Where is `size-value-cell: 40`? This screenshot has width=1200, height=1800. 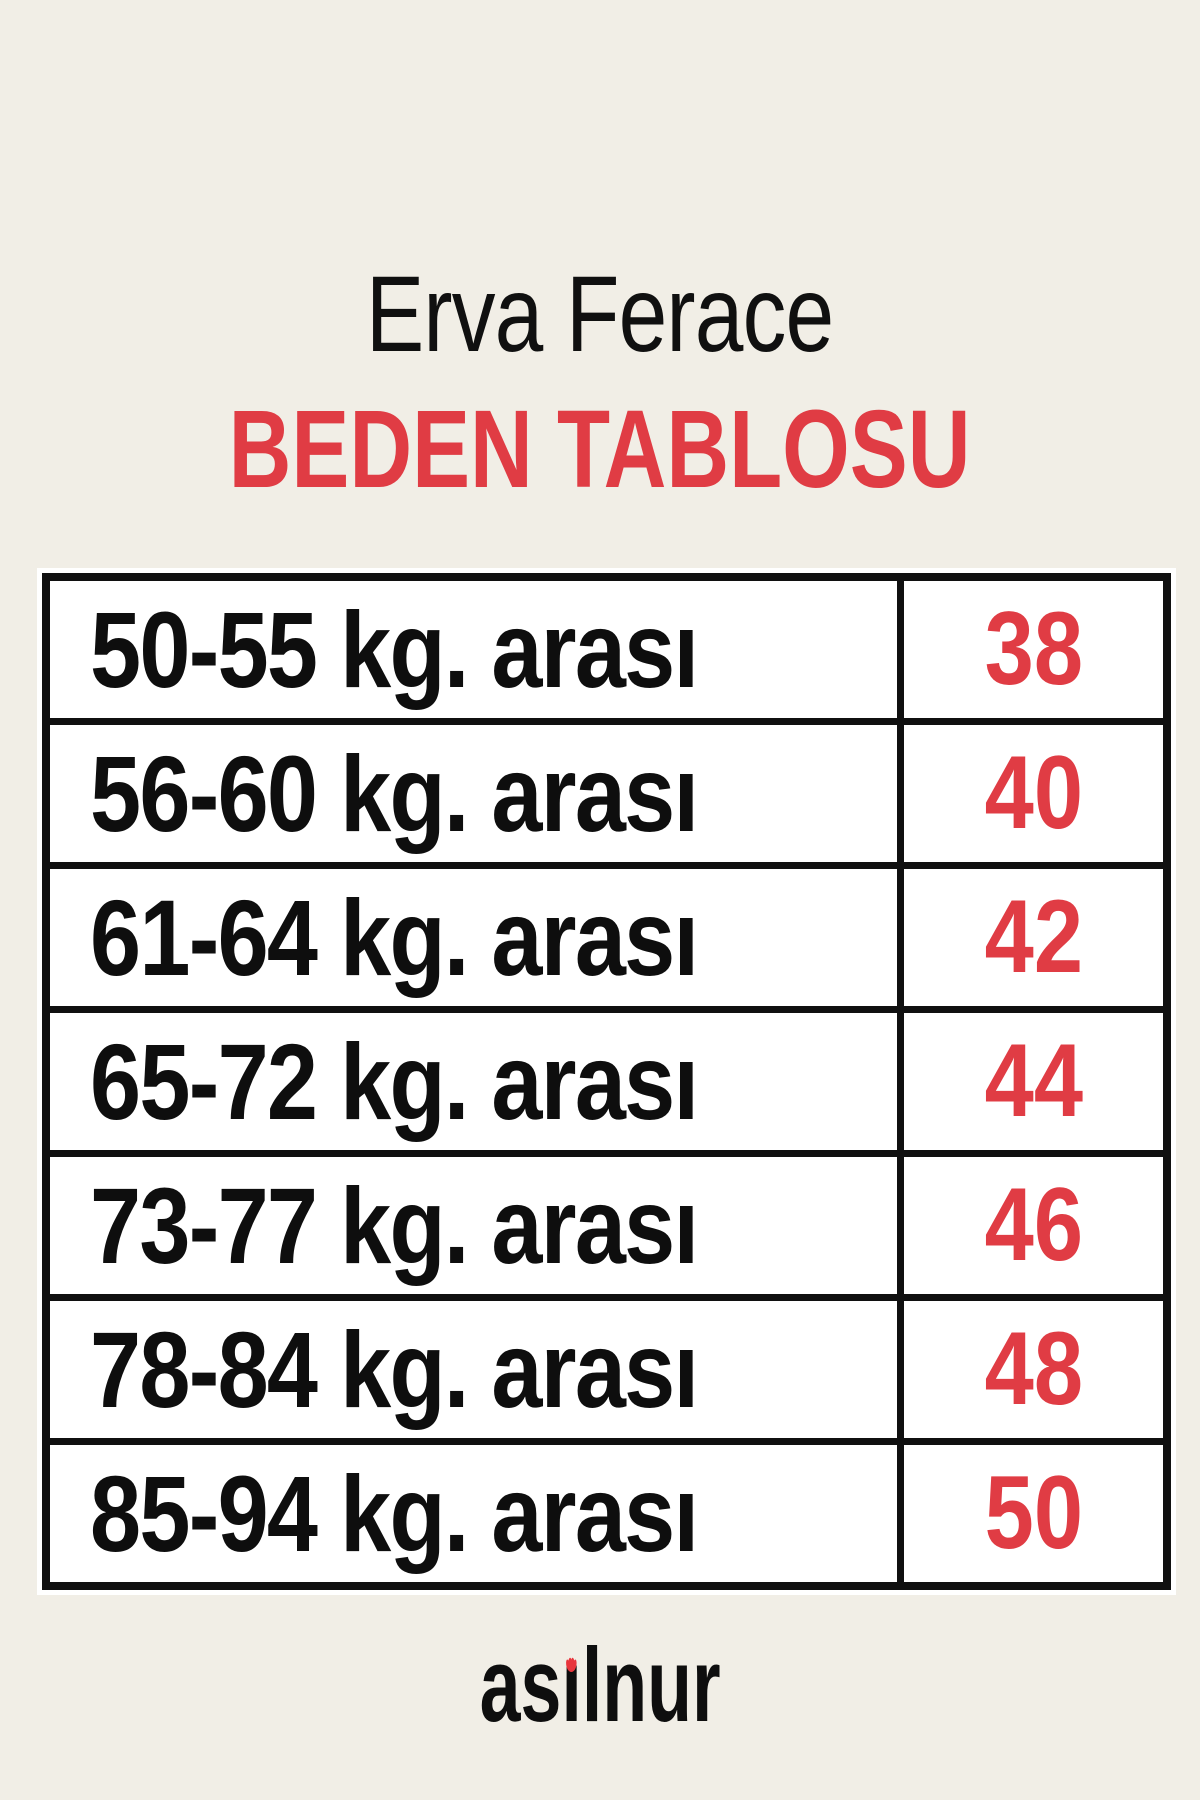 size-value-cell: 40 is located at coordinates (1034, 793).